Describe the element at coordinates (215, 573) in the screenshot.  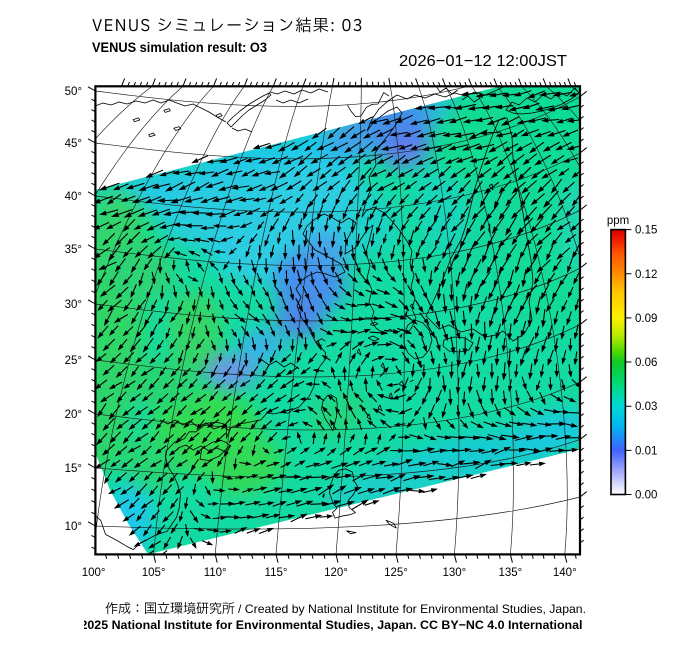
I see `svg-text: 110°` at that location.